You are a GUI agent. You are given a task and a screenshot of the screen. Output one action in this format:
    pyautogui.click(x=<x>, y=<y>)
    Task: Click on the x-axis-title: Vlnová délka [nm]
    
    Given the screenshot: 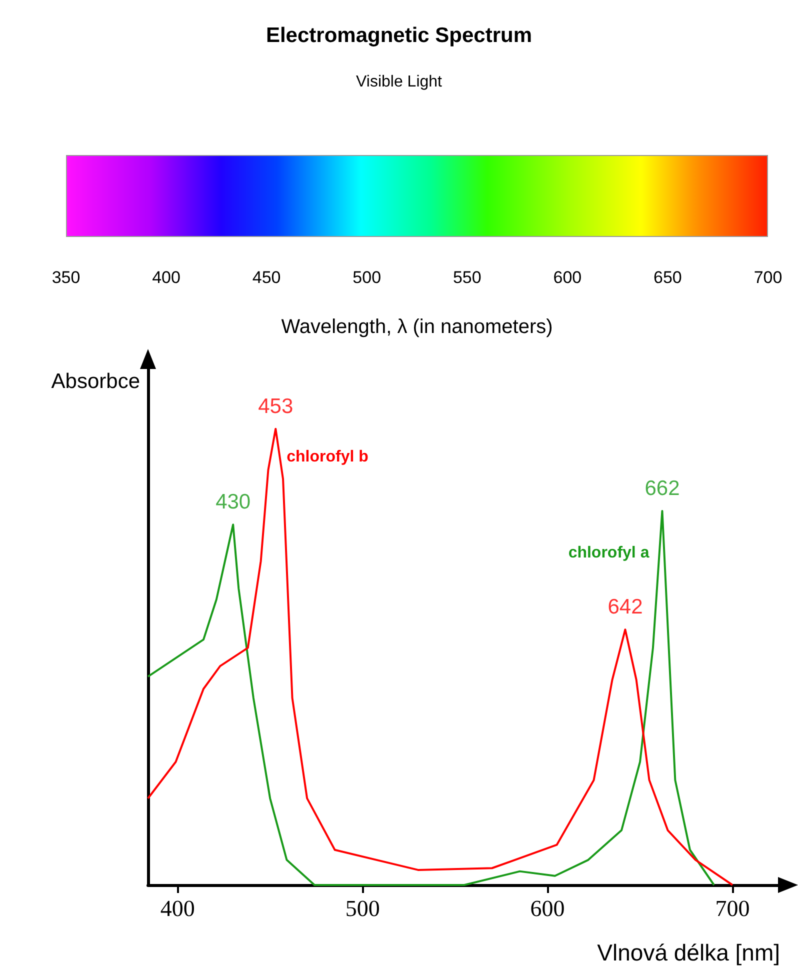 What is the action you would take?
    pyautogui.click(x=688, y=953)
    